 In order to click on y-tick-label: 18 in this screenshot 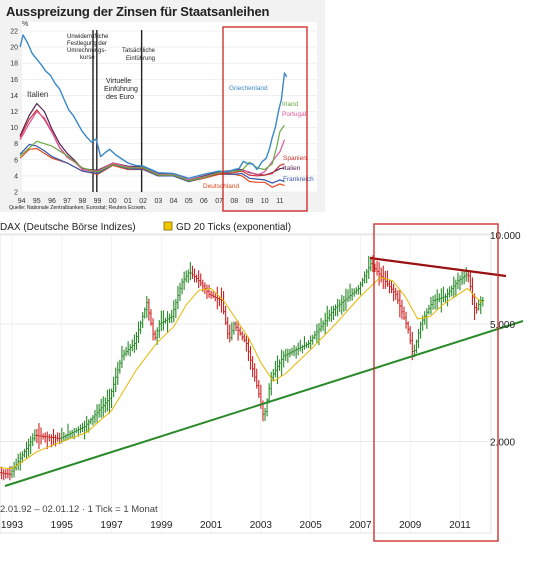, I will do `click(14, 64)`.